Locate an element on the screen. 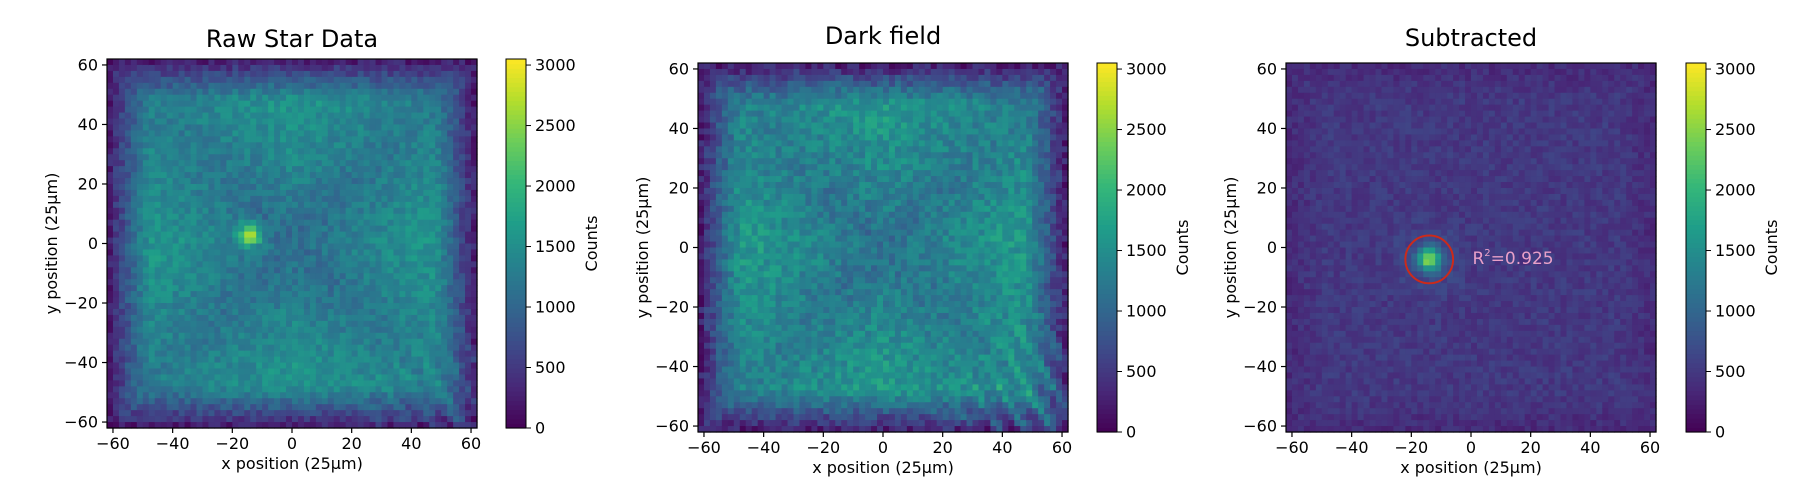 The image size is (1807, 480). fit-circle is located at coordinates (1429, 259).